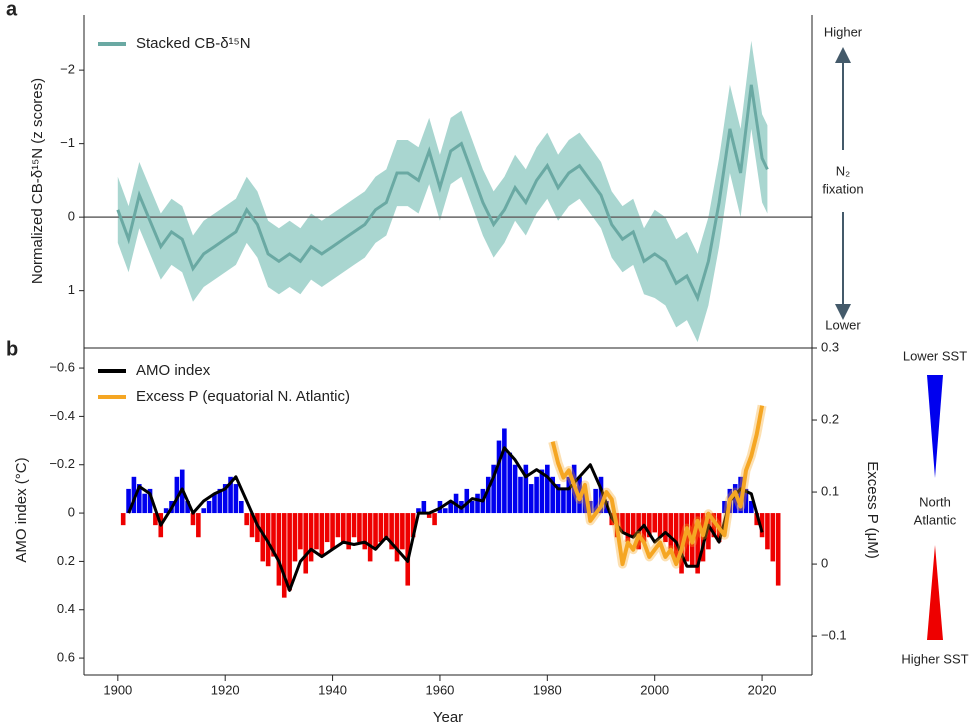 This screenshot has width=971, height=727. I want to click on tick-label: 0.4, so click(66, 608).